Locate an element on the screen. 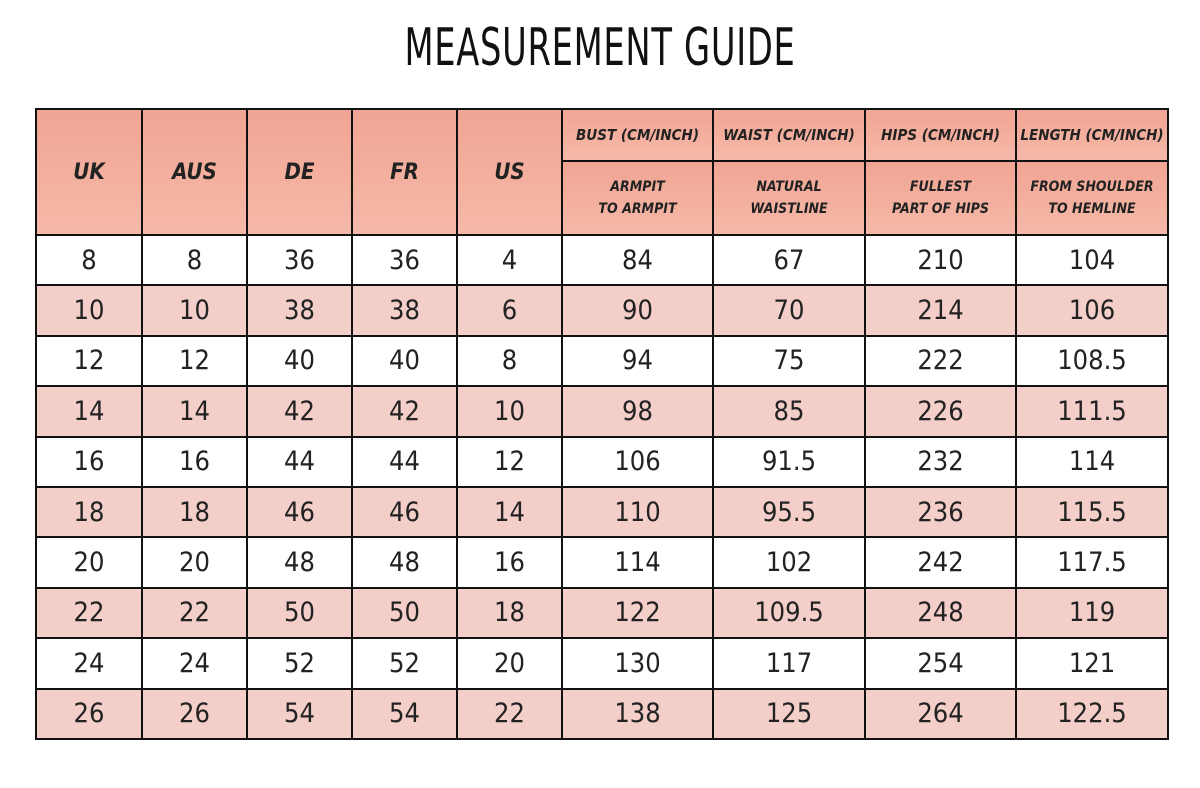 The height and width of the screenshot is (788, 1200). table-cell: 110 is located at coordinates (637, 512).